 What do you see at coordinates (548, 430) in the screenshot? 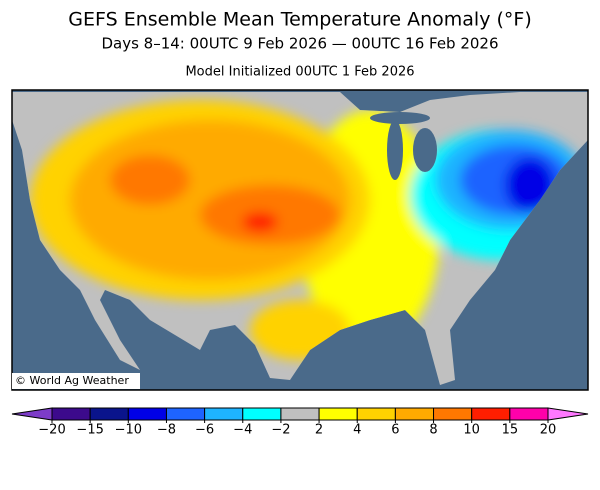
I see `colorbar-label: 20` at bounding box center [548, 430].